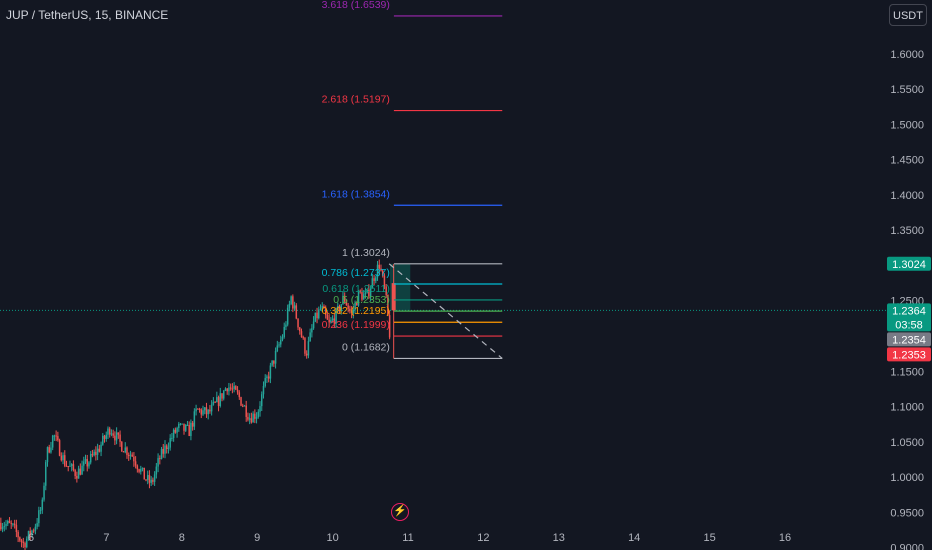 This screenshot has width=932, height=550. What do you see at coordinates (412, 197) in the screenshot?
I see `fib-level-1_618: 1.618 (1.3854)` at bounding box center [412, 197].